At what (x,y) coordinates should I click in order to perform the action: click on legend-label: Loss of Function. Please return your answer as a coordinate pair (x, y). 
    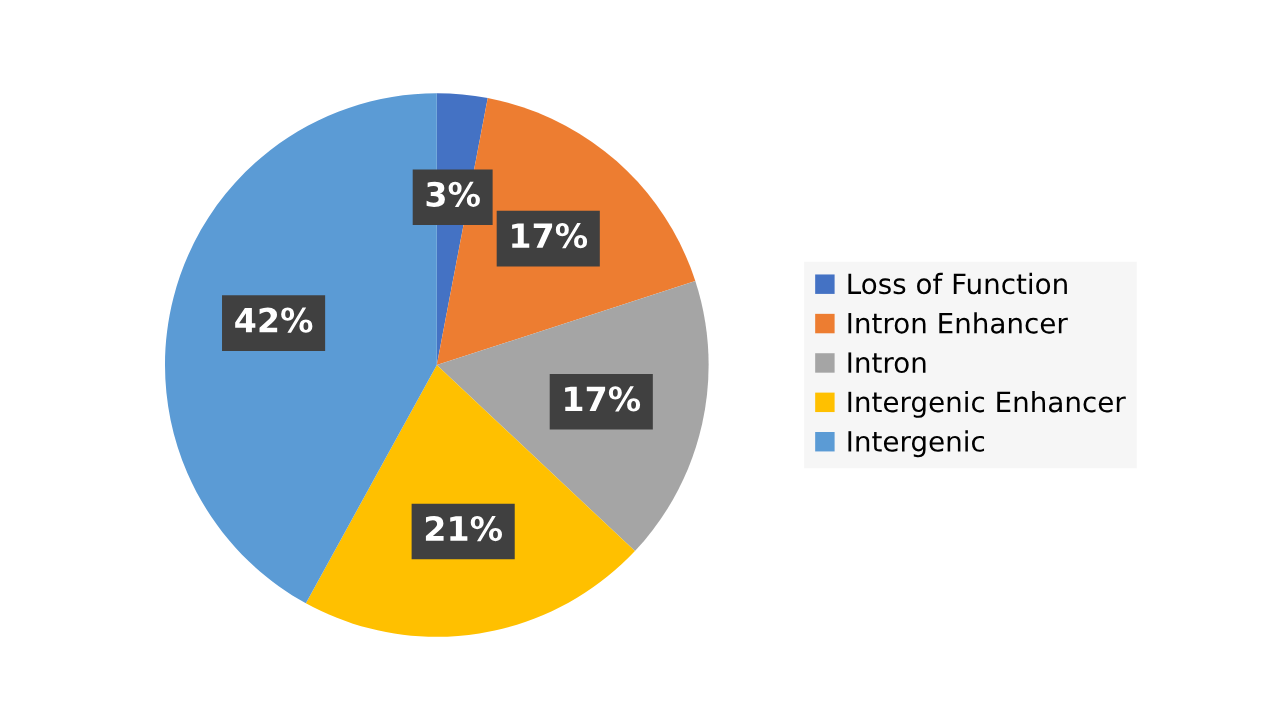
    Looking at the image, I should click on (957, 283).